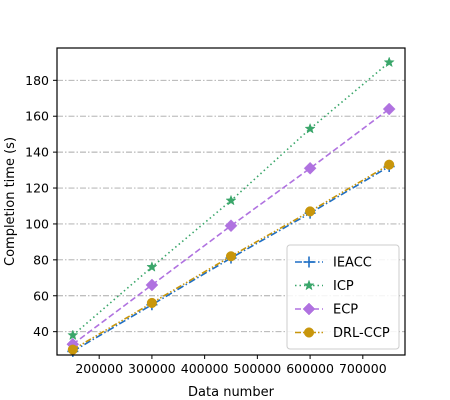 The width and height of the screenshot is (450, 400). Describe the element at coordinates (258, 368) in the screenshot. I see `x-tick-label: 500000` at that location.